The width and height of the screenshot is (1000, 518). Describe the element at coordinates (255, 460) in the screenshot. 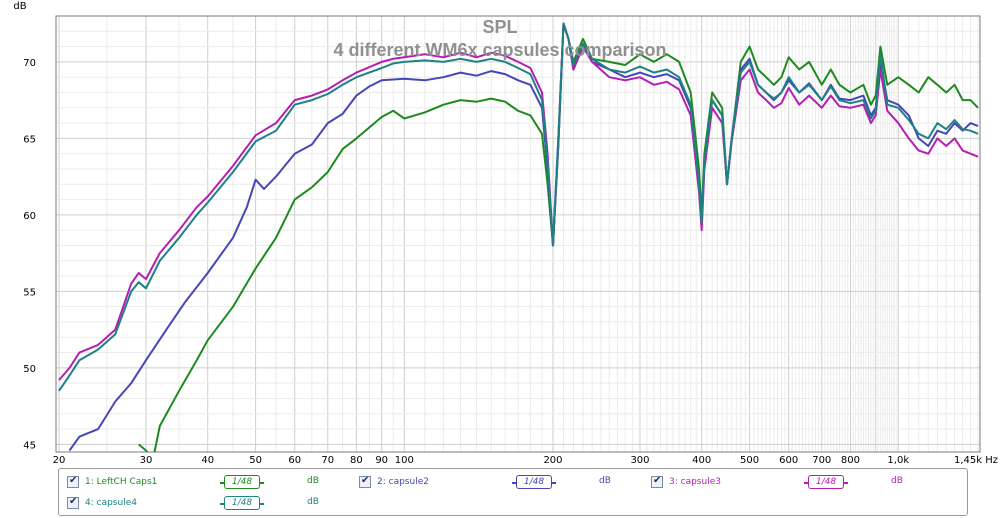

I see `x-tick-label: 50` at that location.